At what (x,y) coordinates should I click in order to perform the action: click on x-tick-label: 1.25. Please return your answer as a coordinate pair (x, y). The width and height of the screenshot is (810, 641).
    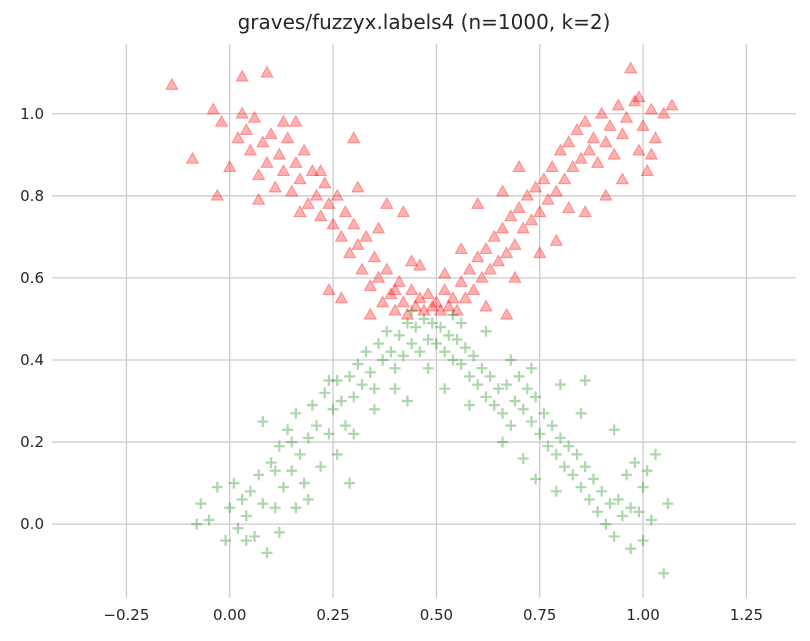
    Looking at the image, I should click on (746, 615).